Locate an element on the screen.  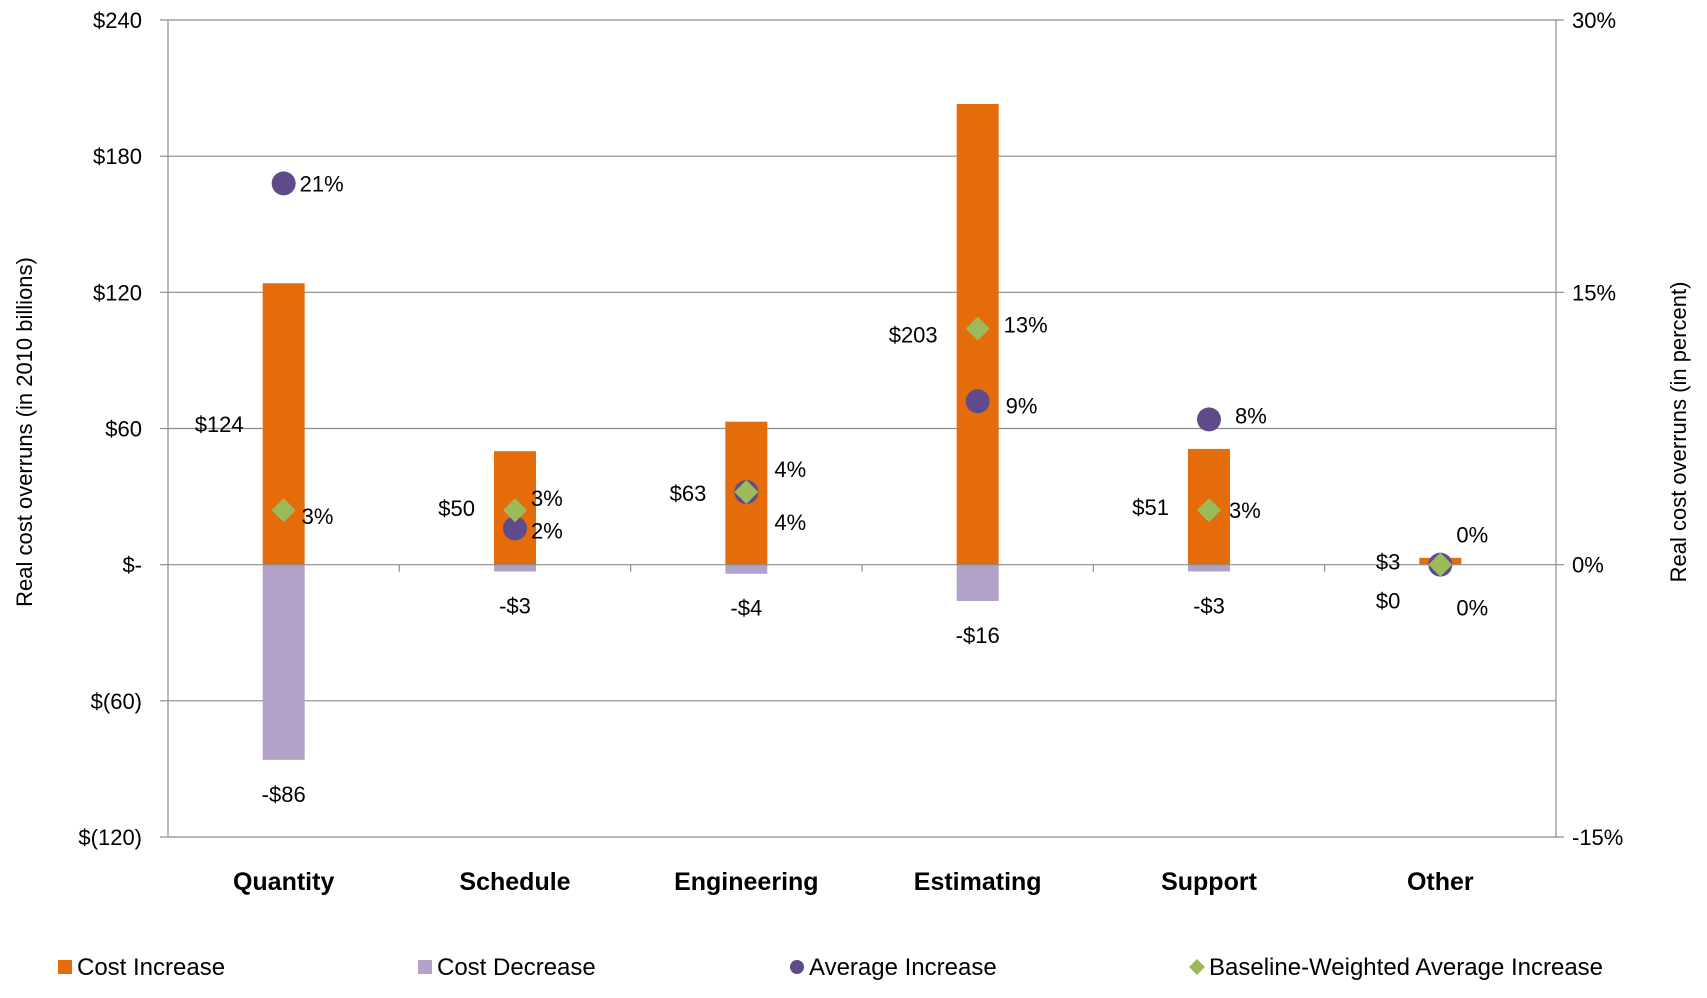
legend-label: Baseline-Weighted Average Increase is located at coordinates (1406, 967).